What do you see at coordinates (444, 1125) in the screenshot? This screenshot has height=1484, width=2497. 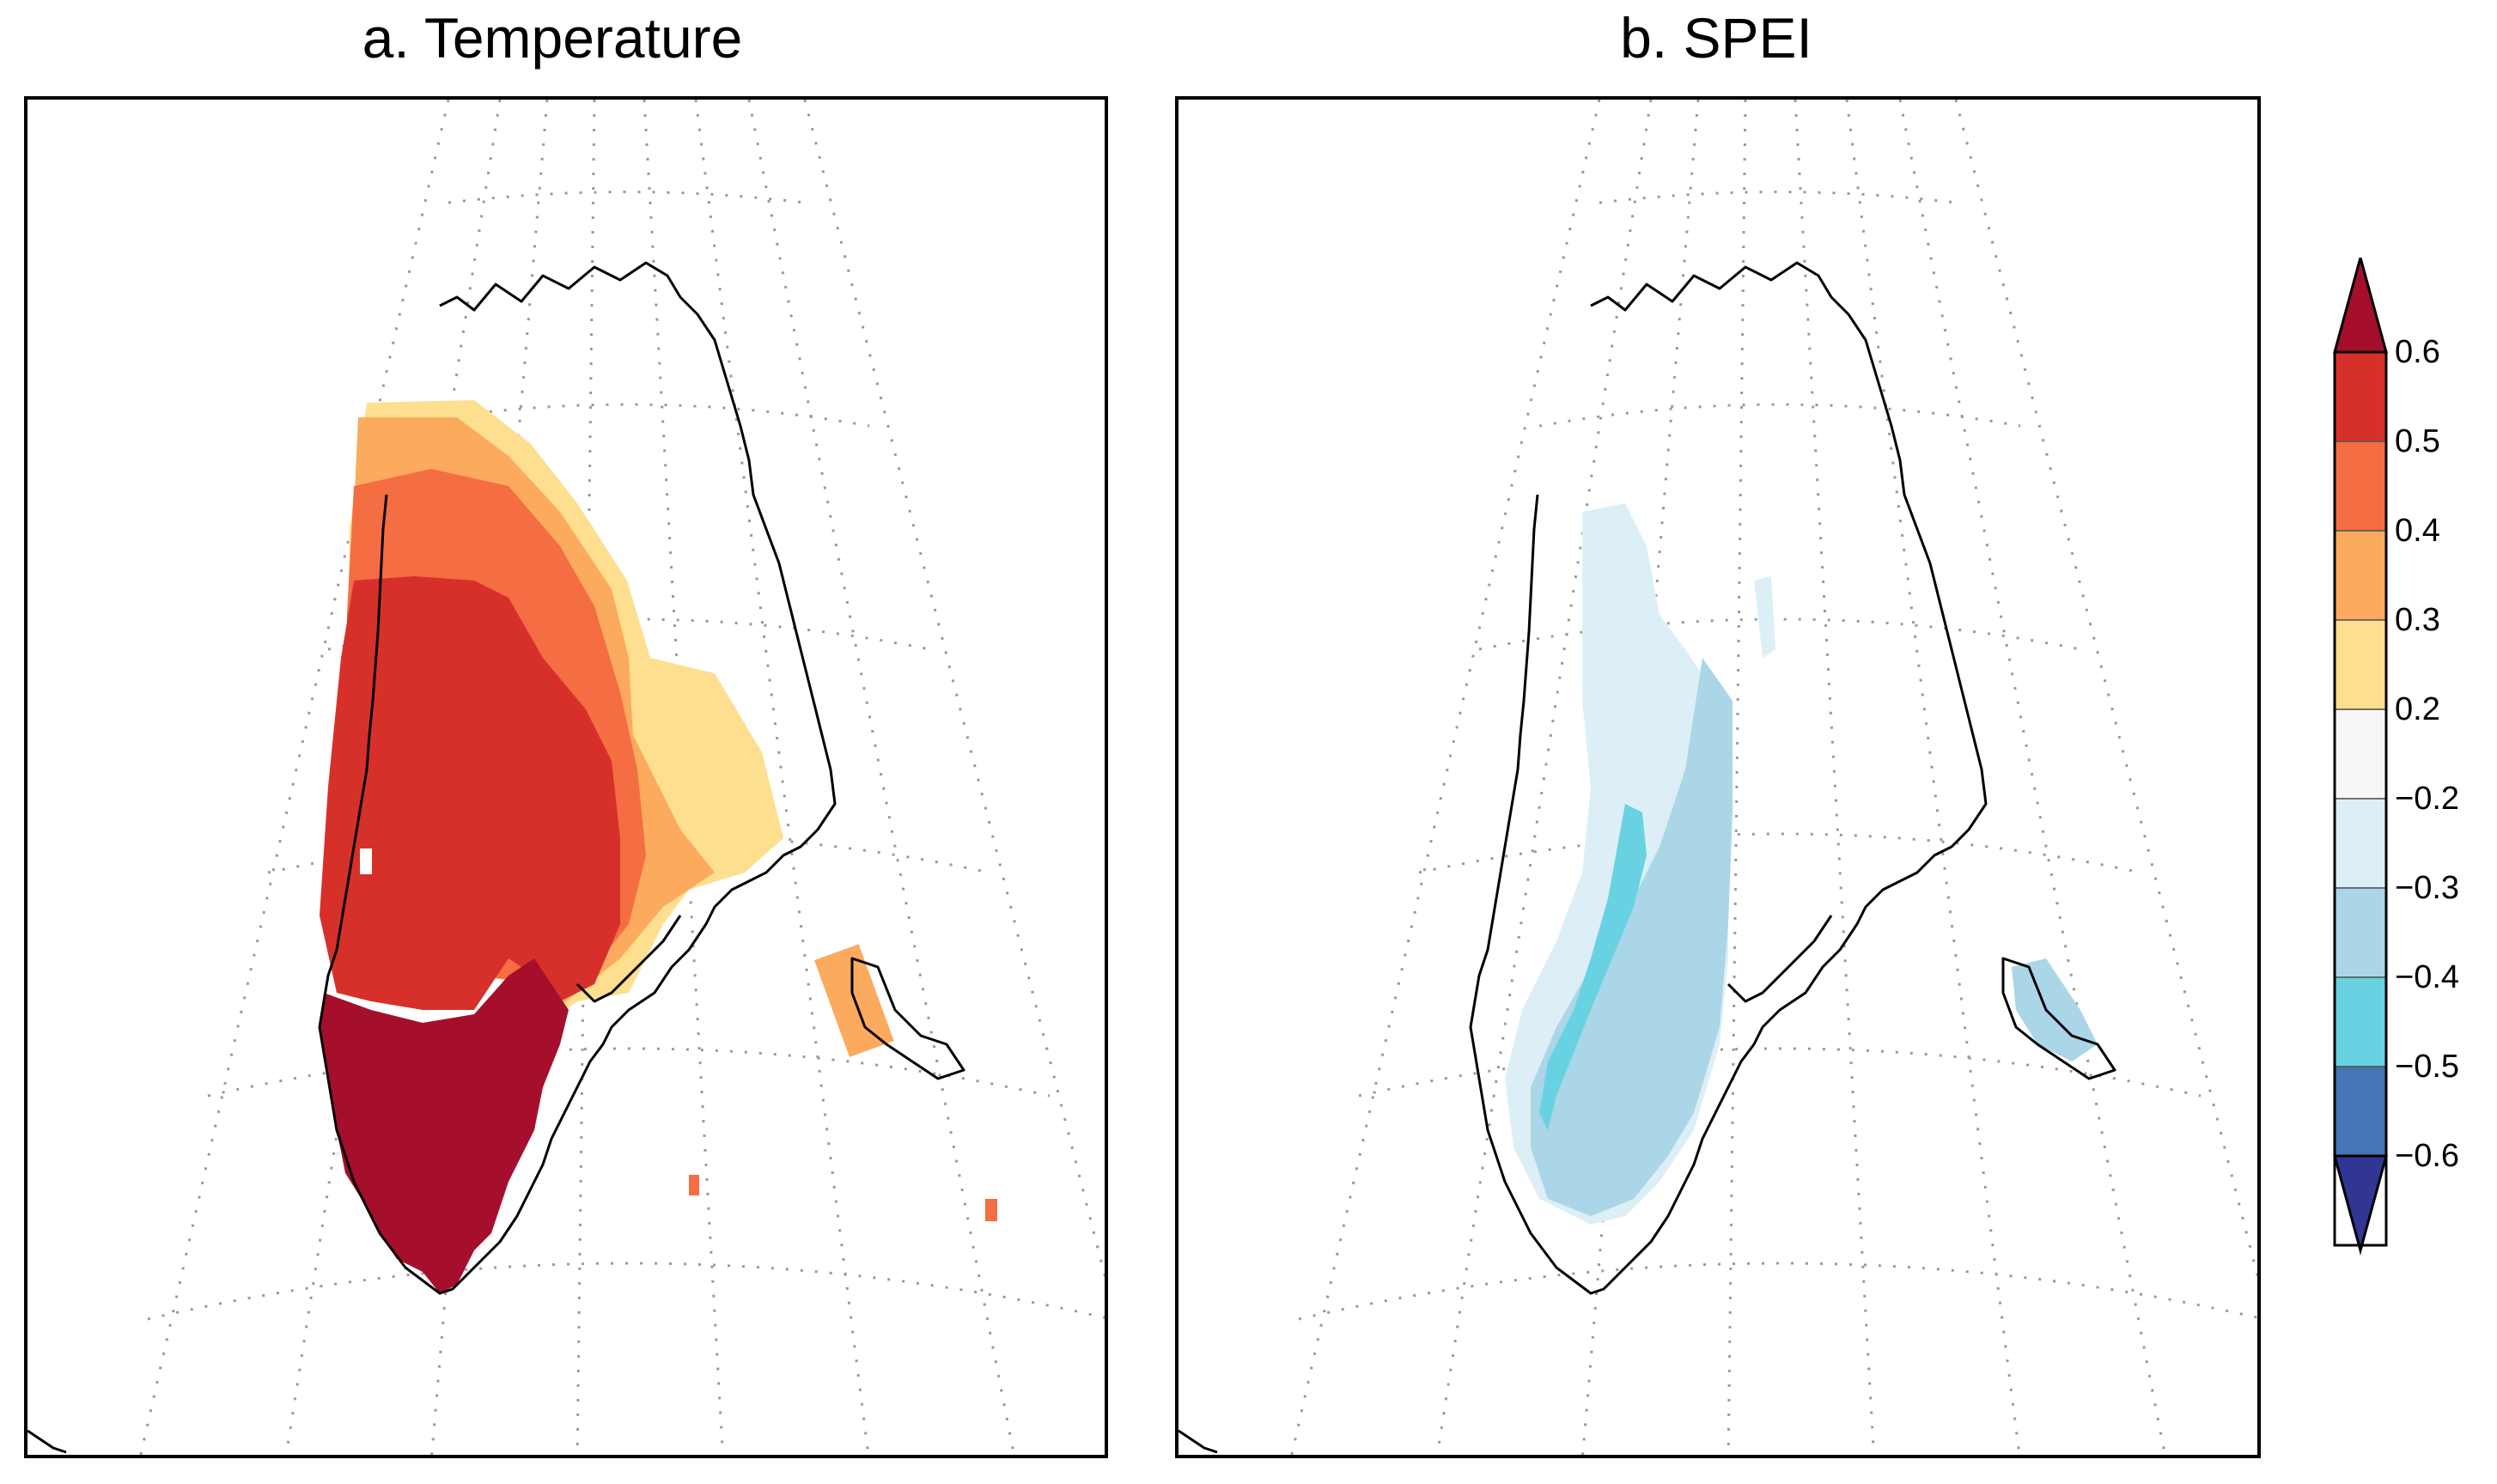 I see `temp-region-above-0.6` at bounding box center [444, 1125].